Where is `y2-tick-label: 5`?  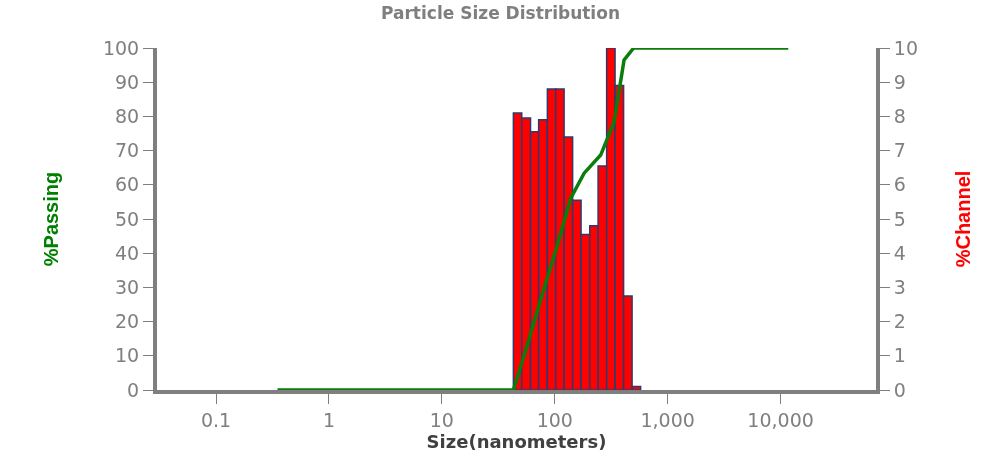
y2-tick-label: 5 is located at coordinates (899, 218).